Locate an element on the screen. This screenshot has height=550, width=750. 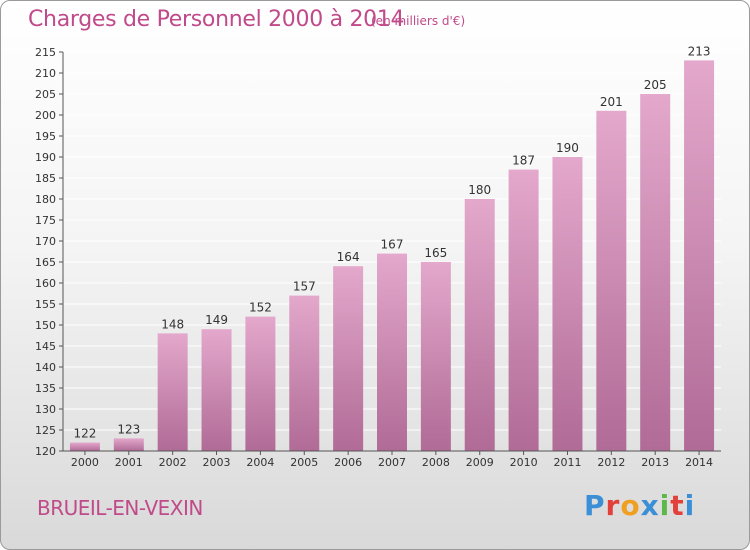
y-tick-label: 160 is located at coordinates (45, 283).